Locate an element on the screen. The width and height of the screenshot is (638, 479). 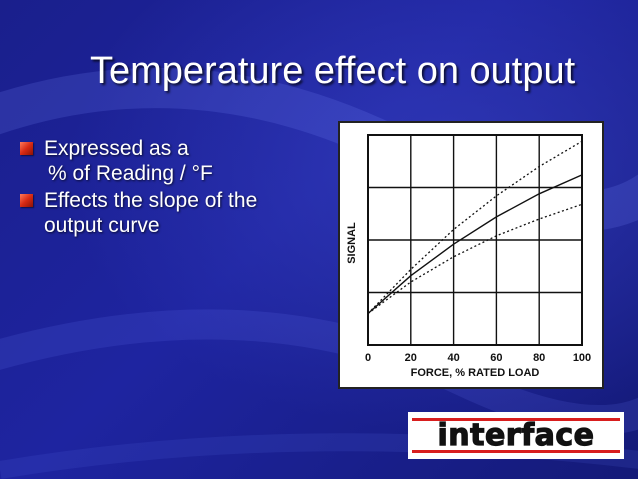
bullet-continuation: output curve is located at coordinates (180, 225).